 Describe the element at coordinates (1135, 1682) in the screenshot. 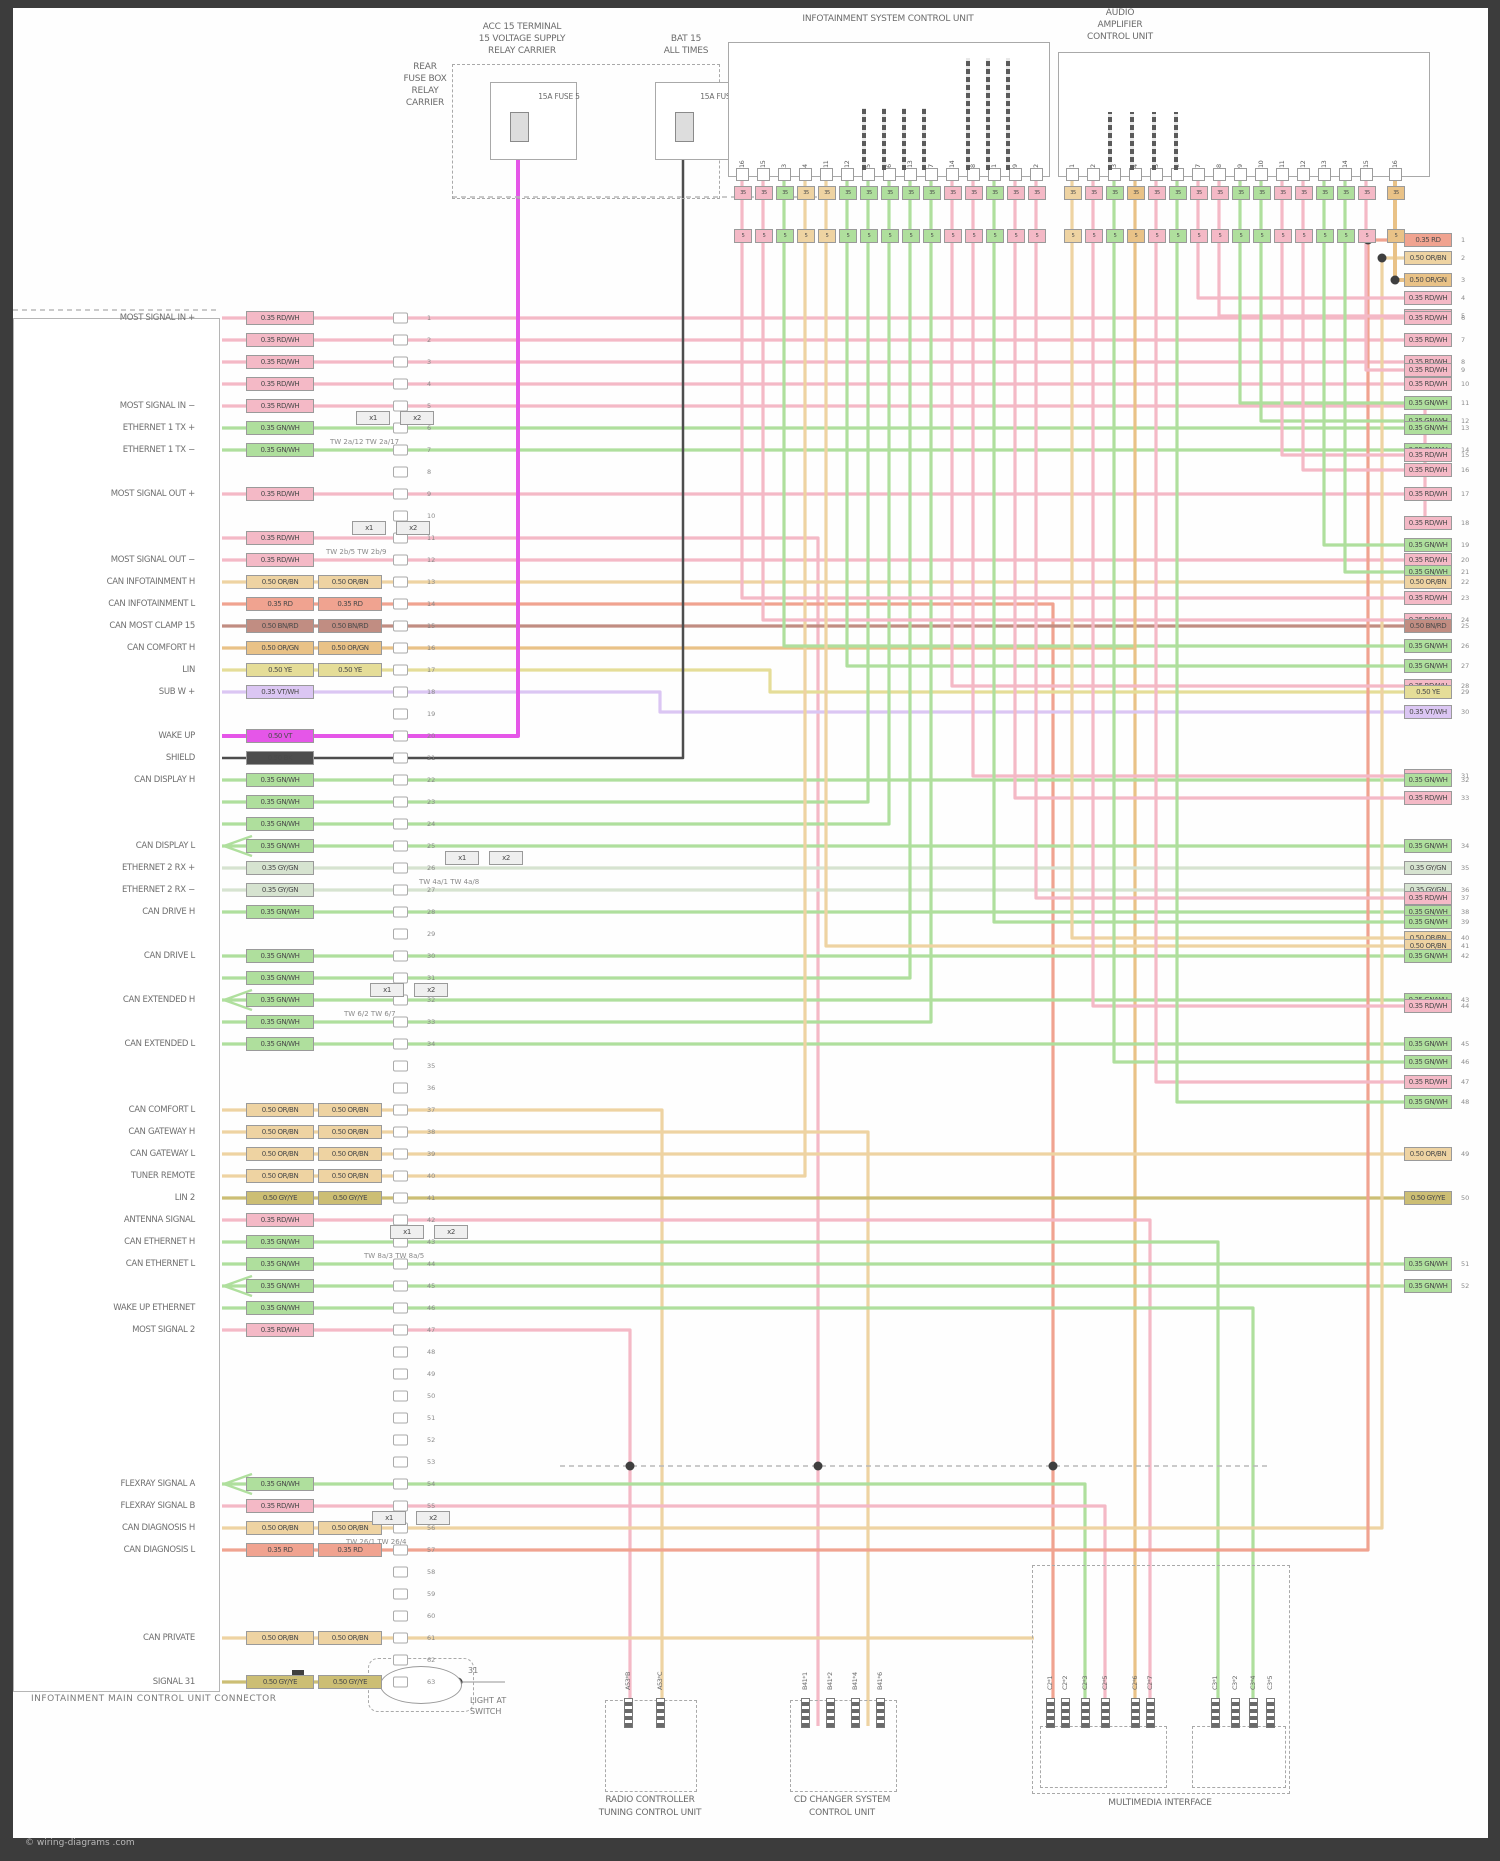

I see `multimedia-1-pin-tag: C2*6` at that location.